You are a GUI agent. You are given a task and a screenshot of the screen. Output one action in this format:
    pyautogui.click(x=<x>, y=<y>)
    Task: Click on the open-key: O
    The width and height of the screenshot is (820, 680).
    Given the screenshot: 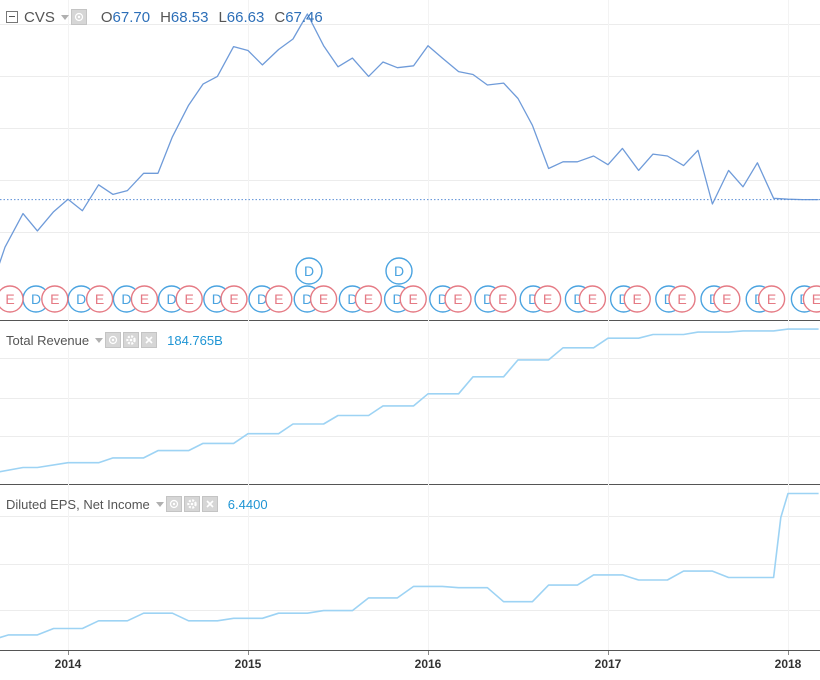 What is the action you would take?
    pyautogui.click(x=106, y=17)
    